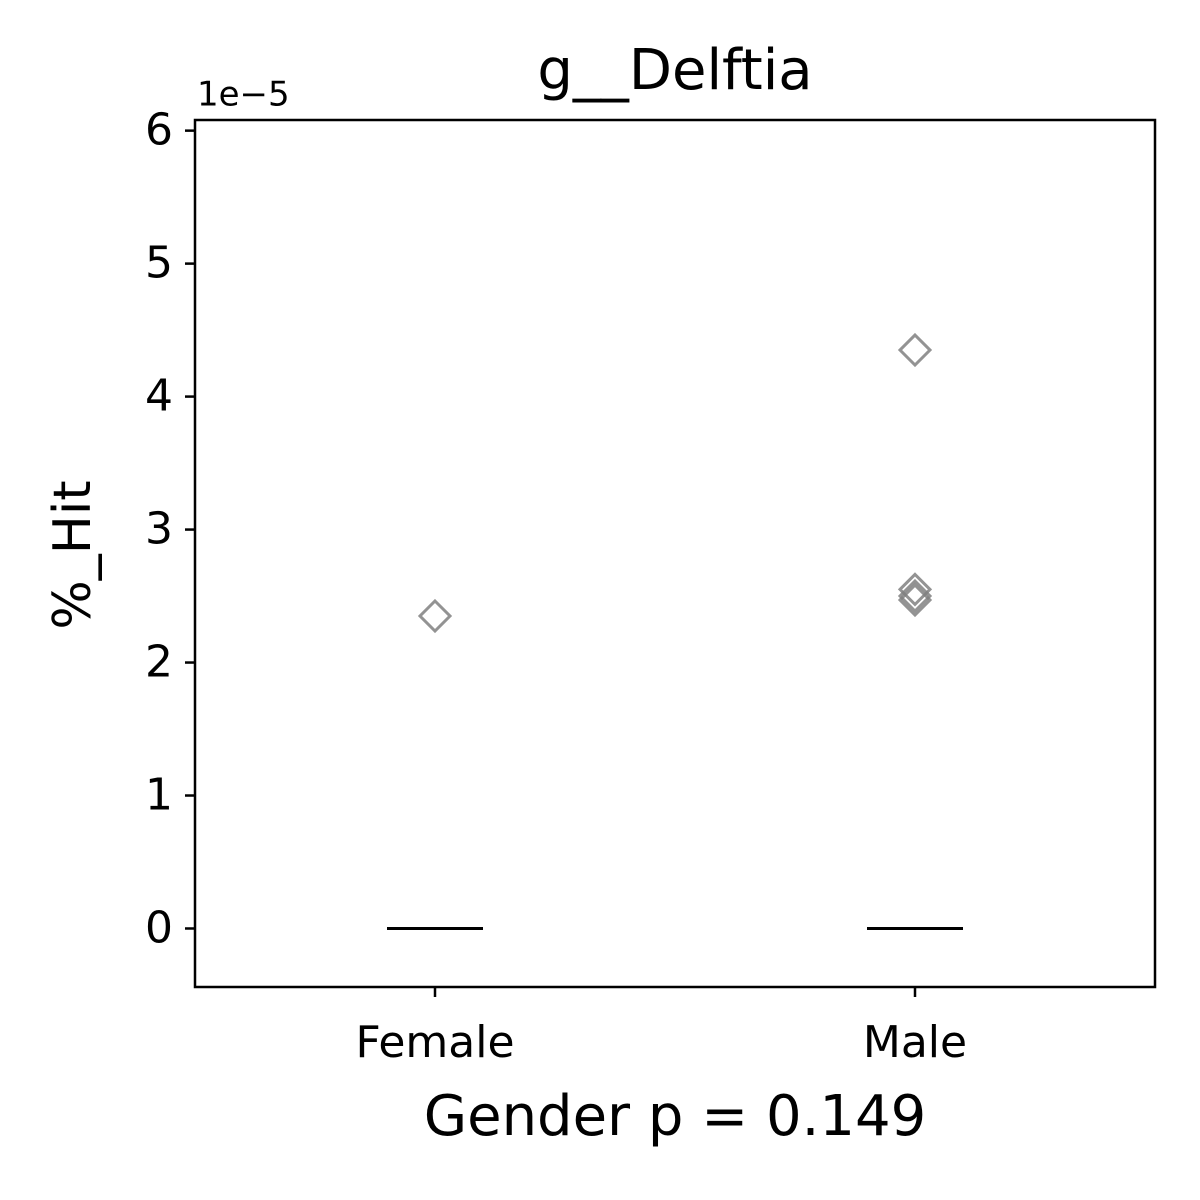  What do you see at coordinates (73, 554) in the screenshot?
I see `y-axis-label: %_Hit` at bounding box center [73, 554].